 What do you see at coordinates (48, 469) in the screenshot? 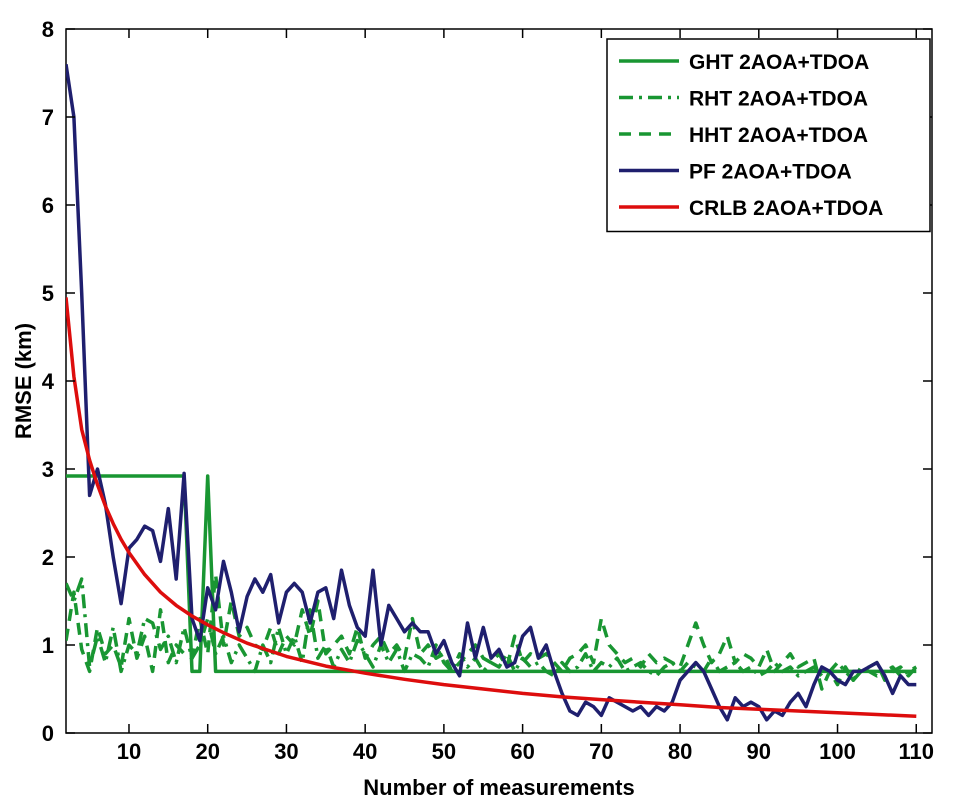
I see `y-tick-label: 3` at bounding box center [48, 469].